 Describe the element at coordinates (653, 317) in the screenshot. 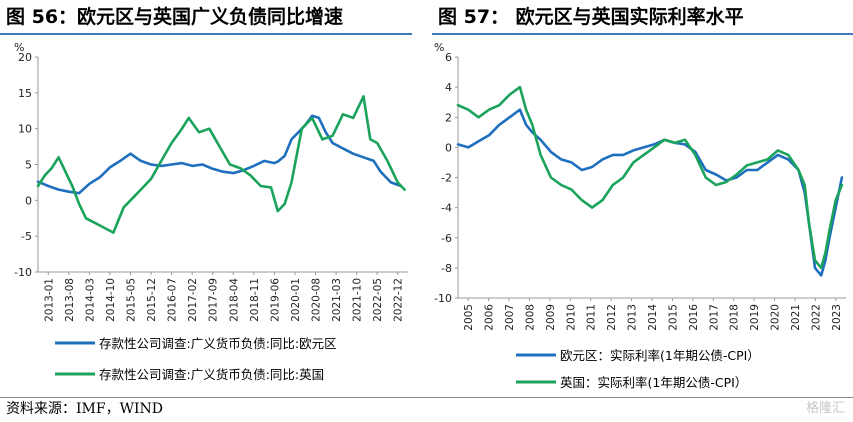

I see `right-x-tick-label: 2014` at that location.